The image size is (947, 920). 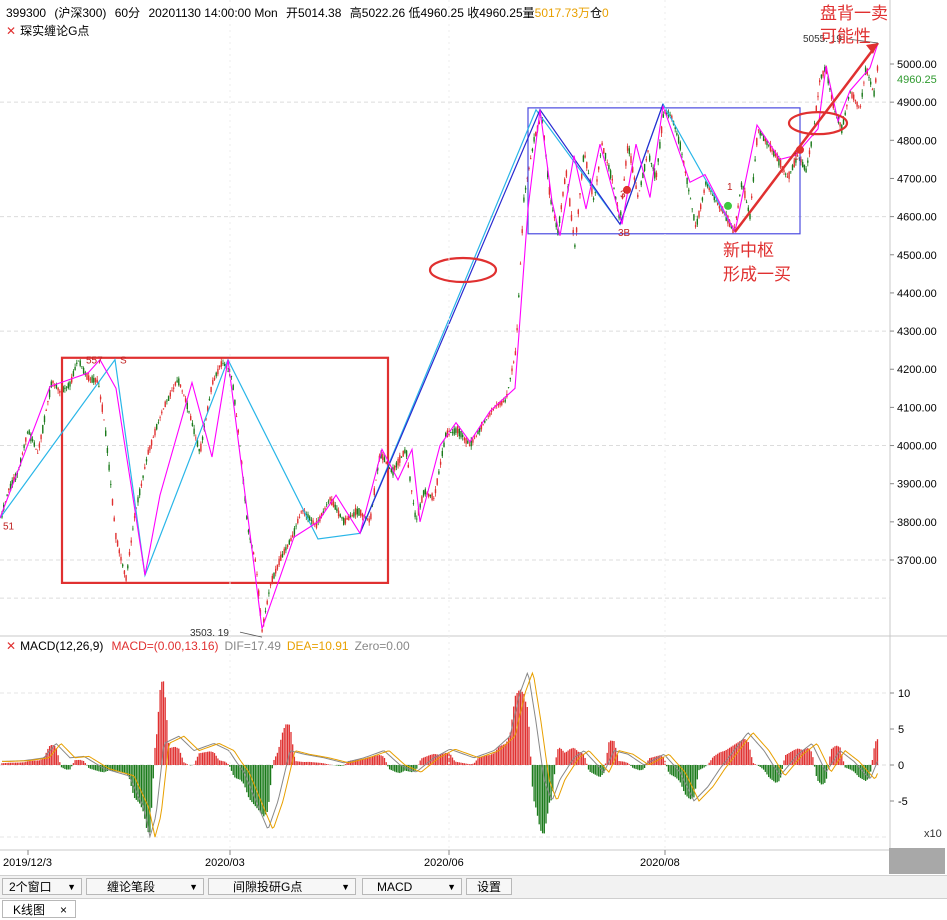 What do you see at coordinates (901, 766) in the screenshot?
I see `macd-tick-label: 0` at bounding box center [901, 766].